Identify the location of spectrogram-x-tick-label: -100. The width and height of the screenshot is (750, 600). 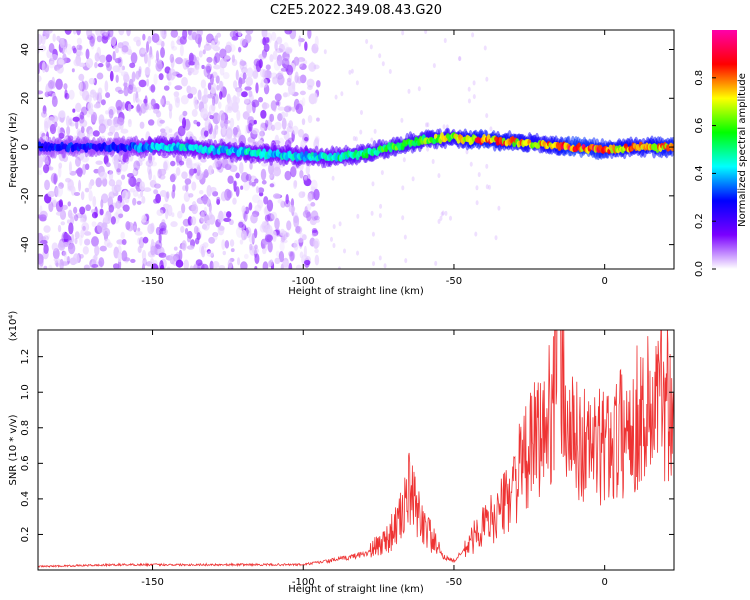
(303, 281).